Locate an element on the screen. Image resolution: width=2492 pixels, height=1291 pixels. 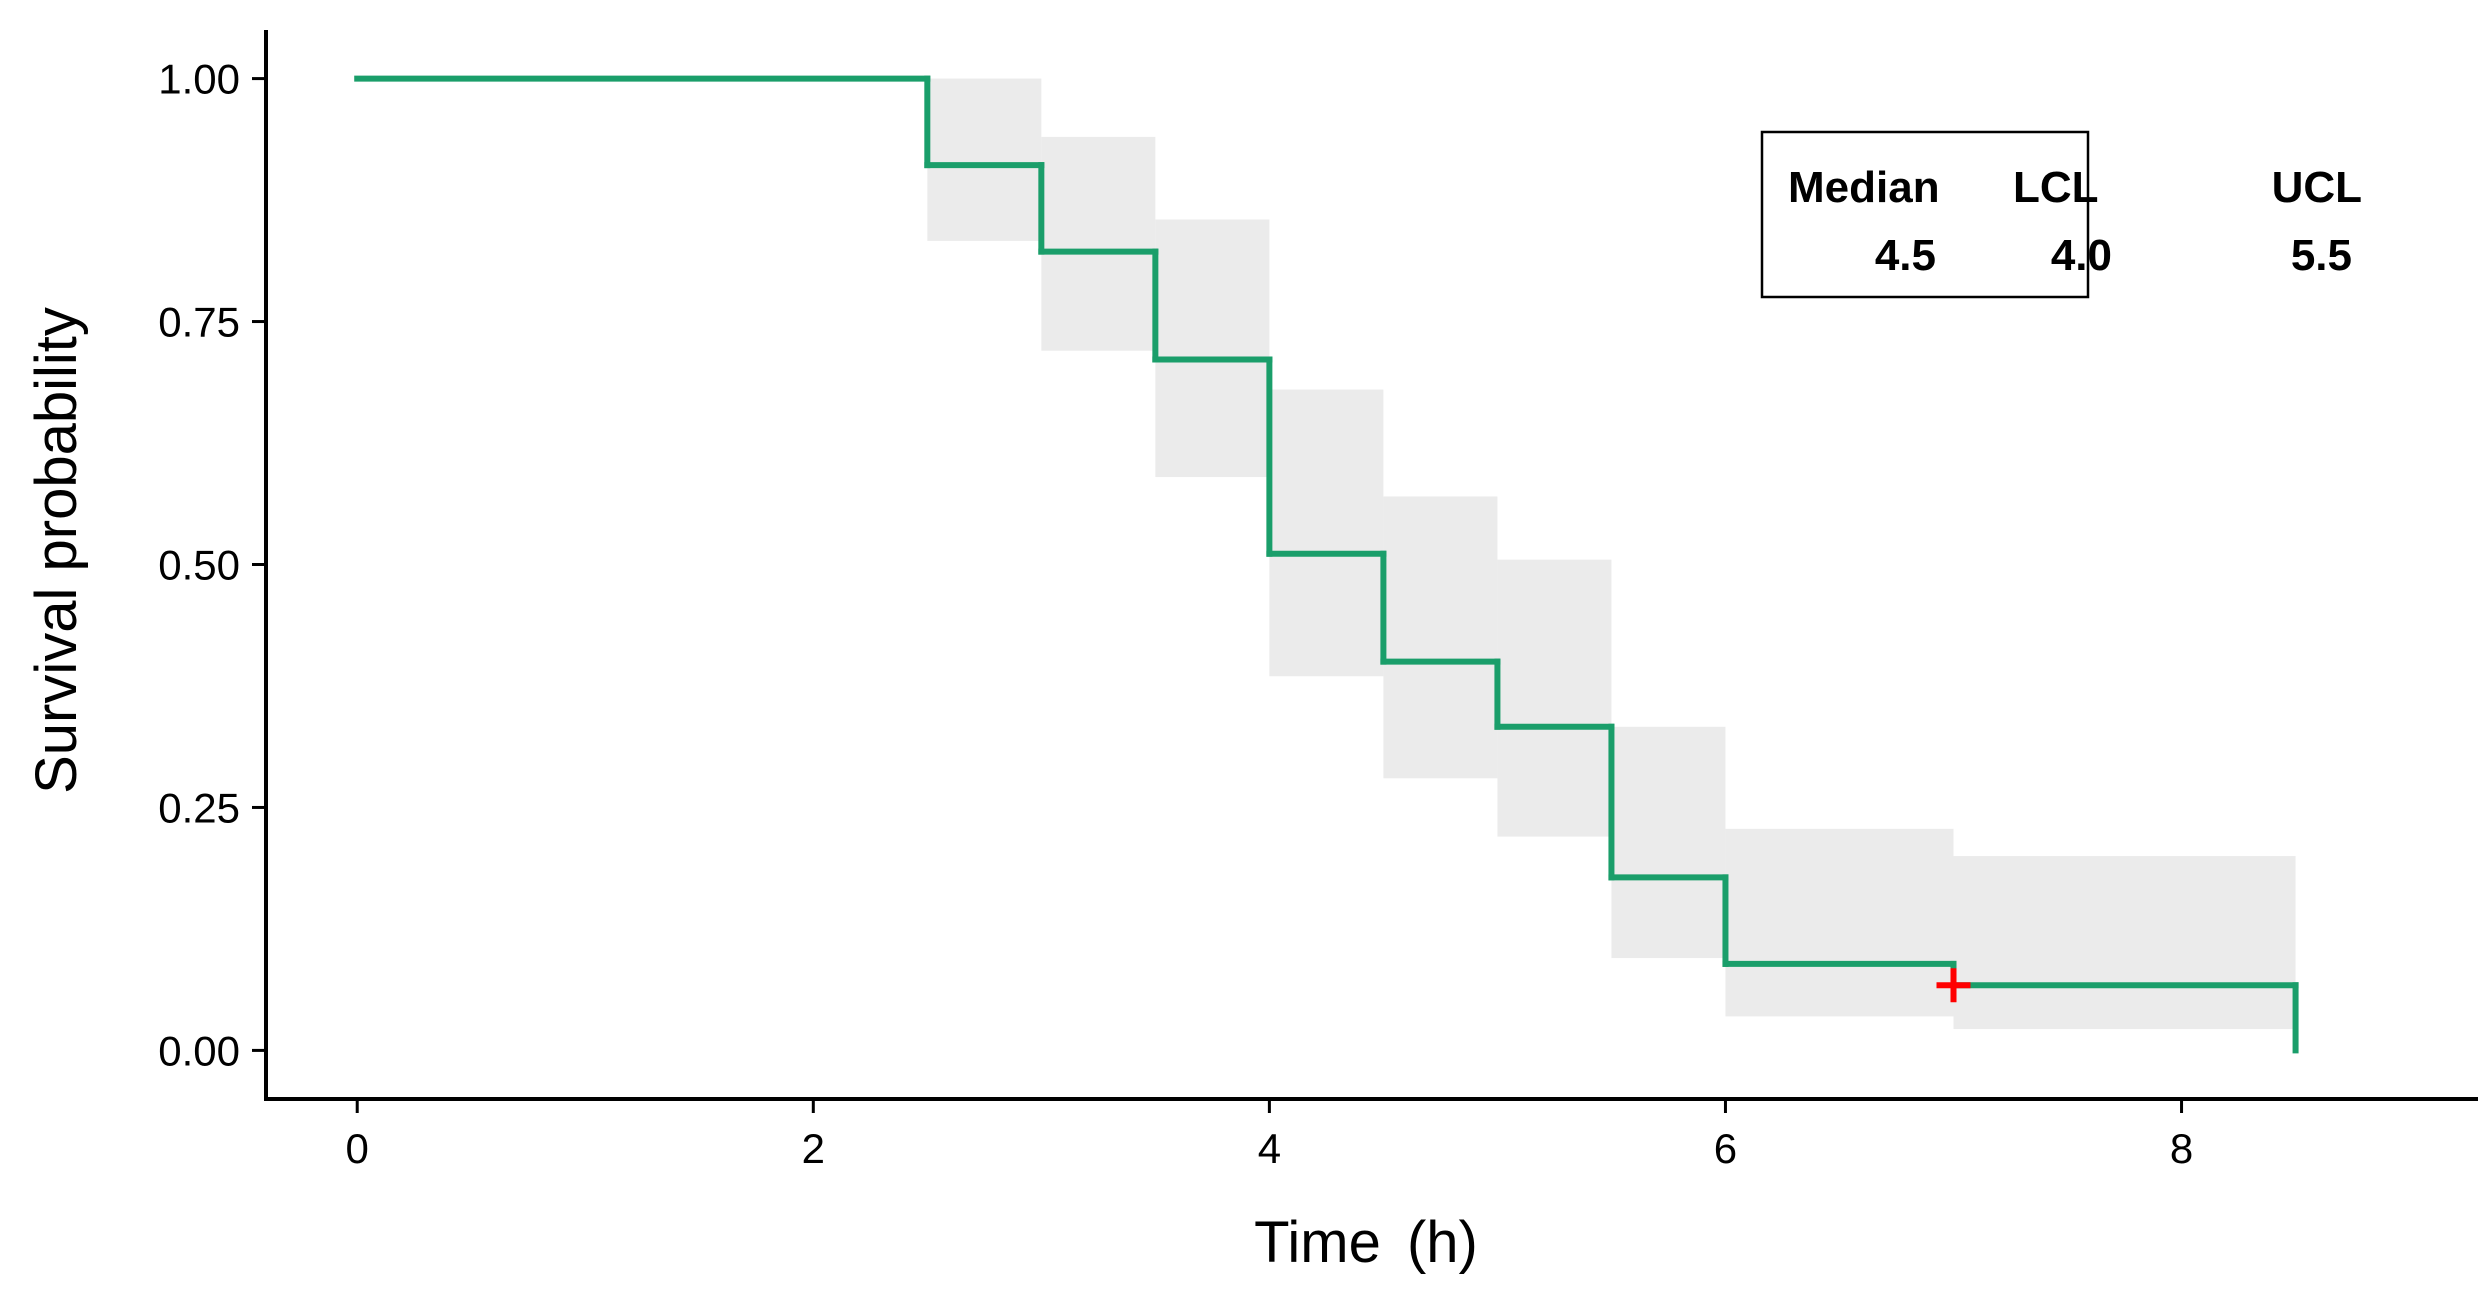
x-axis-unit-text: (h) is located at coordinates (1442, 1242).